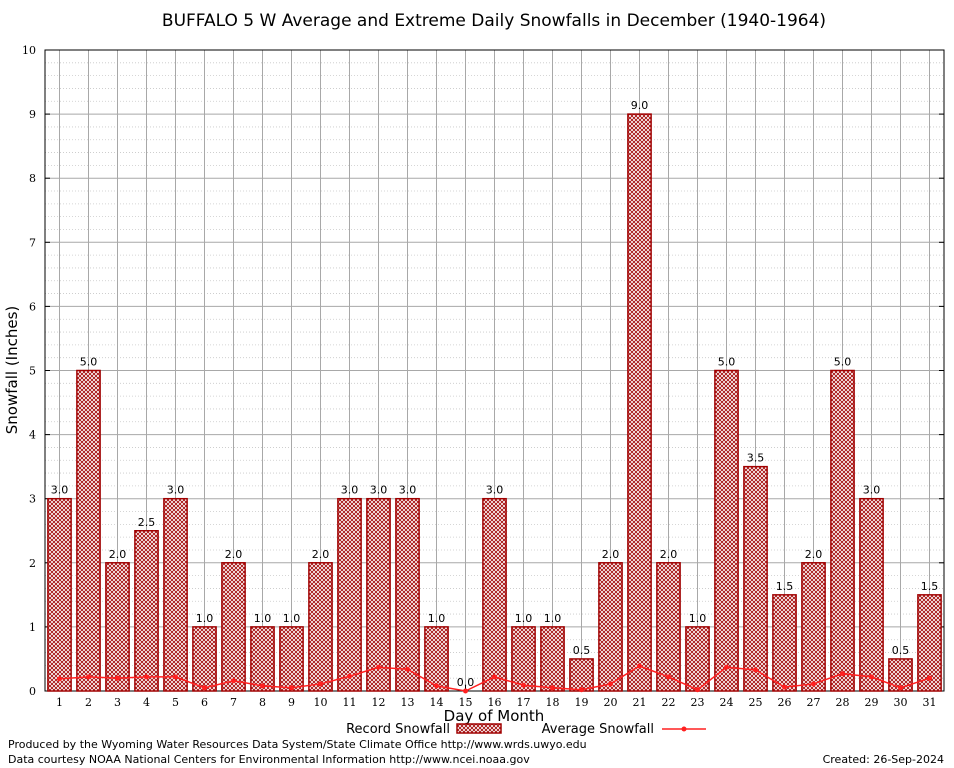  What do you see at coordinates (32, 242) in the screenshot?
I see `y-tick-label: 7` at bounding box center [32, 242].